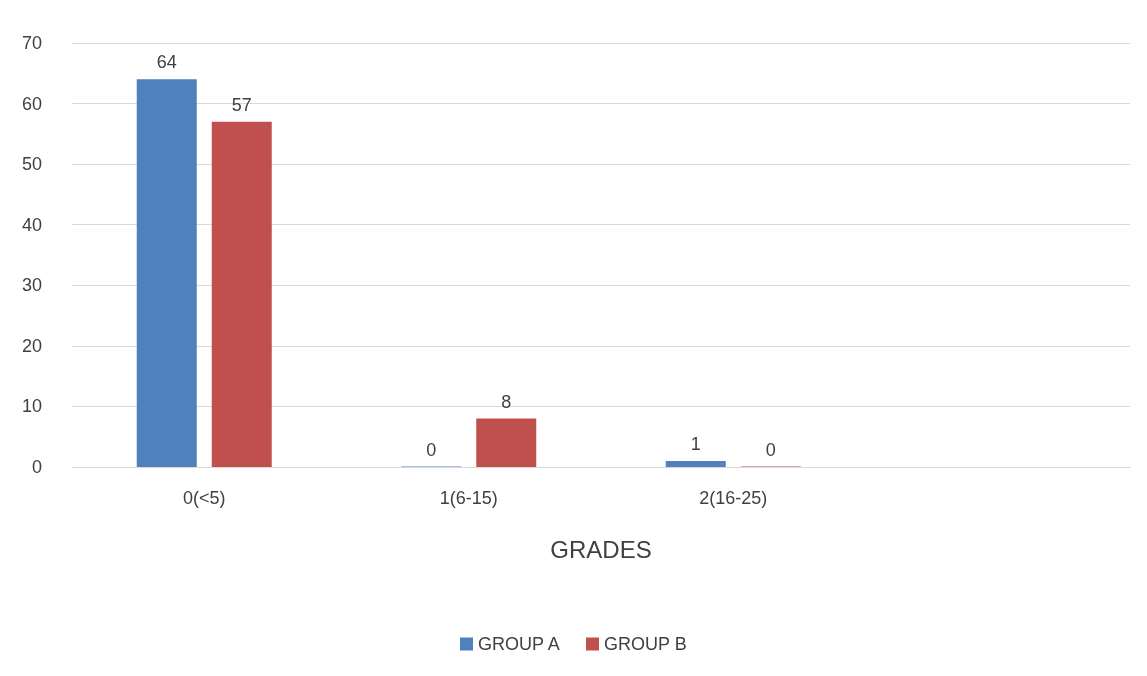 This screenshot has height=676, width=1147. What do you see at coordinates (733, 498) in the screenshot?
I see `x-tick-label: 2(16-25)` at bounding box center [733, 498].